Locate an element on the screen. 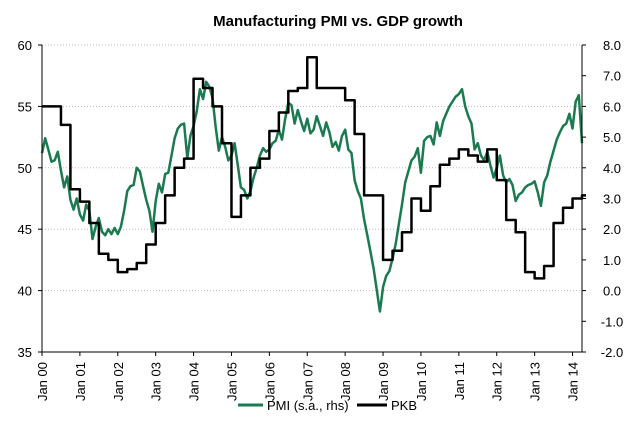 This screenshot has height=434, width=627. right-axis-tick-label: 3.0 is located at coordinates (612, 199).